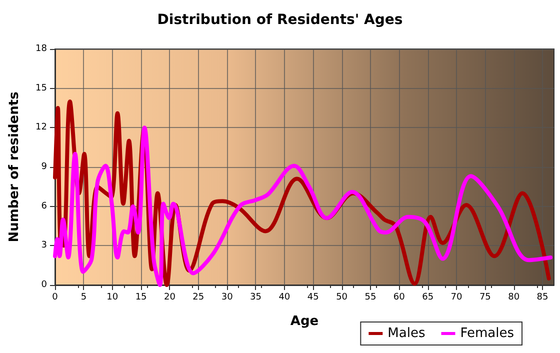 The width and height of the screenshot is (560, 353). I want to click on x-tick-label: 75, so click(485, 297).